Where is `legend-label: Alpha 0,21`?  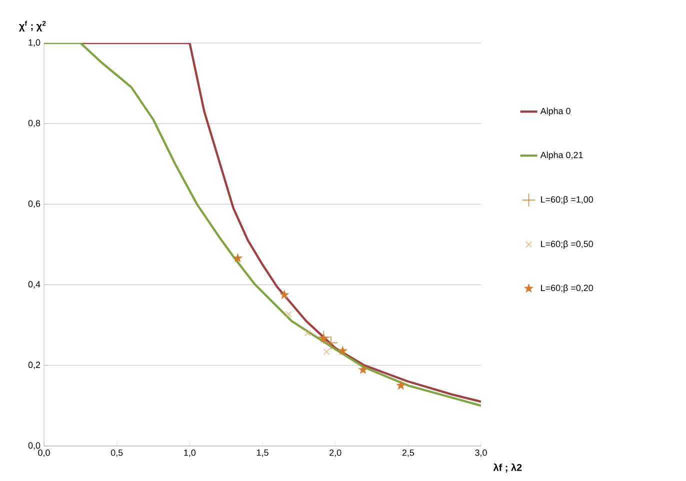 legend-label: Alpha 0,21 is located at coordinates (561, 156).